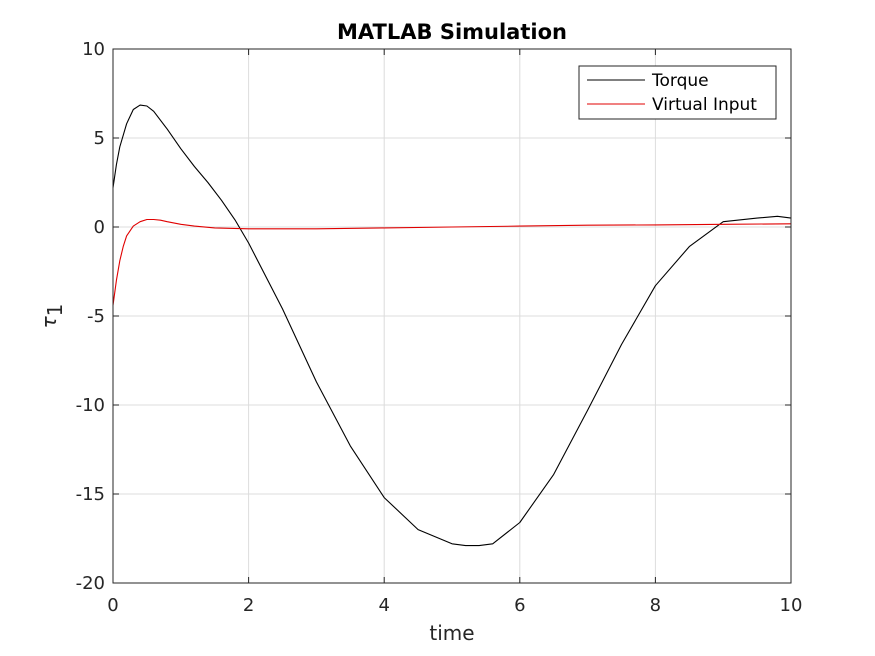 Image resolution: width=875 pixels, height=656 pixels. I want to click on series-line-virtual-input, so click(452, 262).